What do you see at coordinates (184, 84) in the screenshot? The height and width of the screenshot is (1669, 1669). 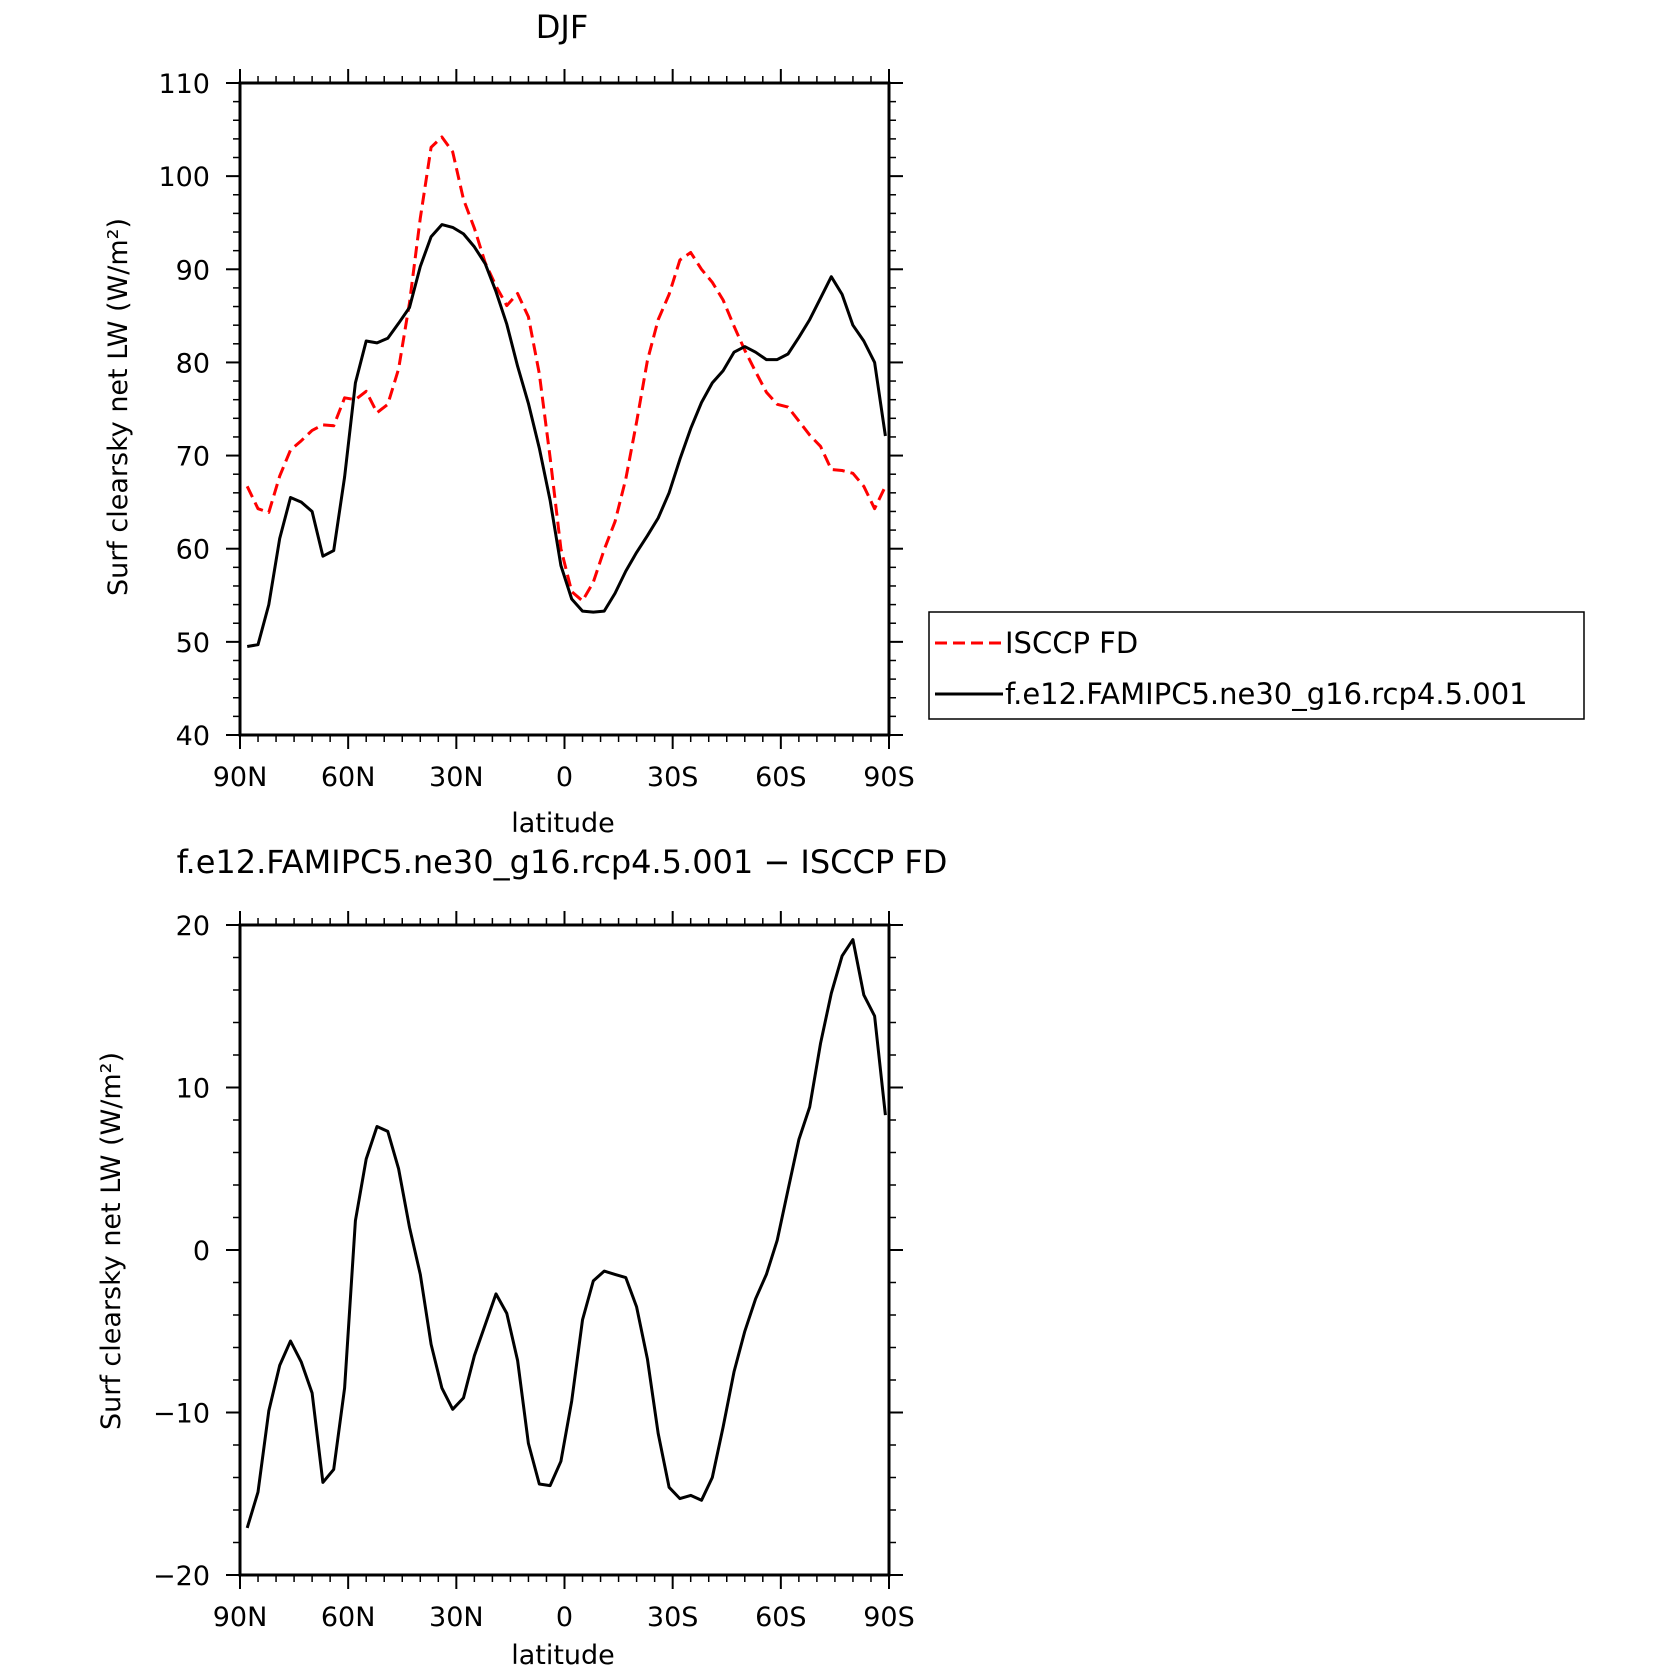 I see `y-tick-label: 110` at bounding box center [184, 84].